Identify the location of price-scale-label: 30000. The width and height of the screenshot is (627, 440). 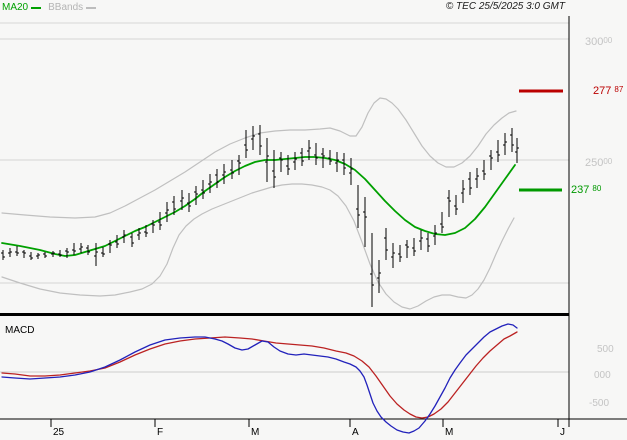
(599, 42).